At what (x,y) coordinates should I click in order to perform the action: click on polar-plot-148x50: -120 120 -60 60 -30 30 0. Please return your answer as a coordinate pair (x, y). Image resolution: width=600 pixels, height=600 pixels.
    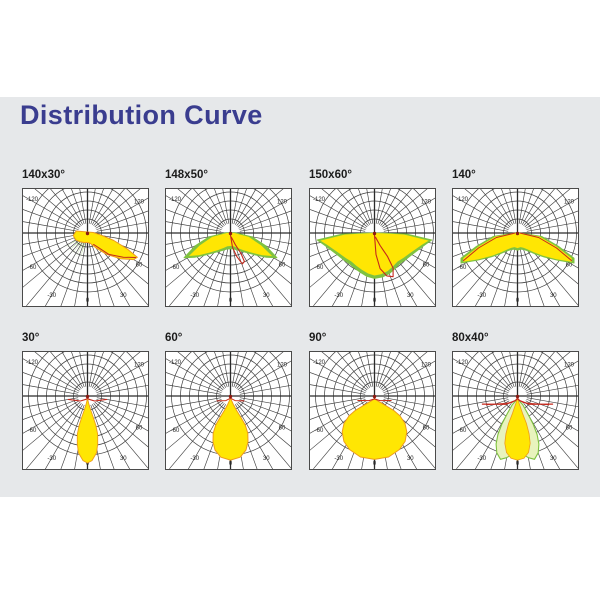
    Looking at the image, I should click on (228, 247).